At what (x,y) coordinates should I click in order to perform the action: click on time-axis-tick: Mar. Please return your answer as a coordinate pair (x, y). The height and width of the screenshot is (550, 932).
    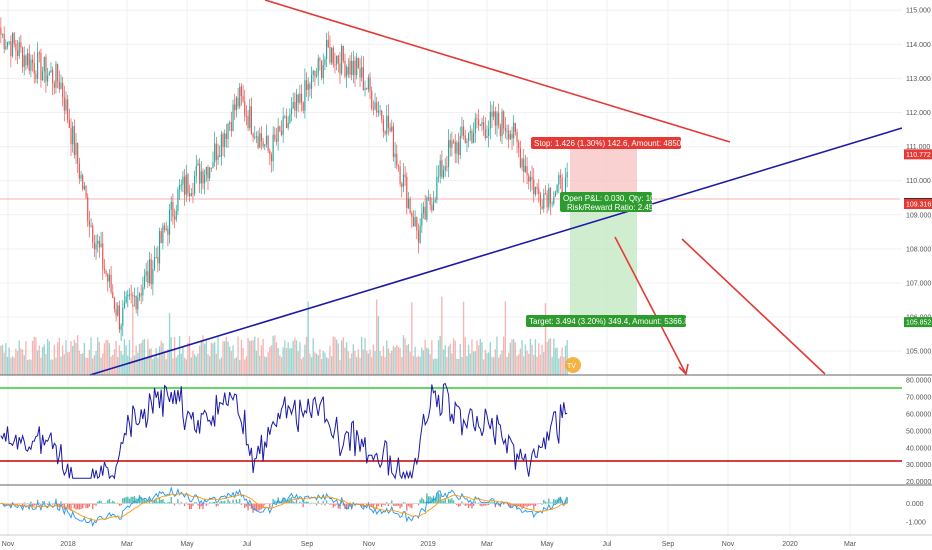
    Looking at the image, I should click on (127, 544).